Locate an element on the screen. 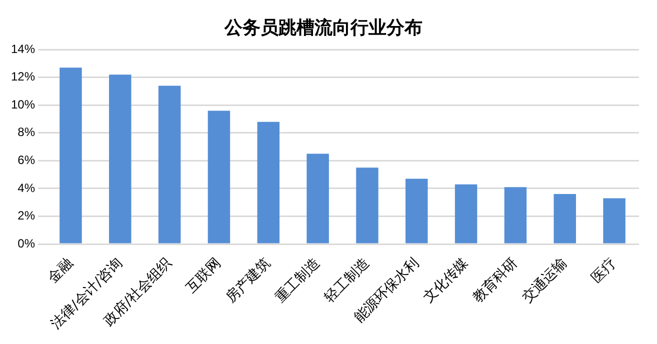 This screenshot has width=657, height=344. x-tick-label: 文化传媒 is located at coordinates (446, 280).